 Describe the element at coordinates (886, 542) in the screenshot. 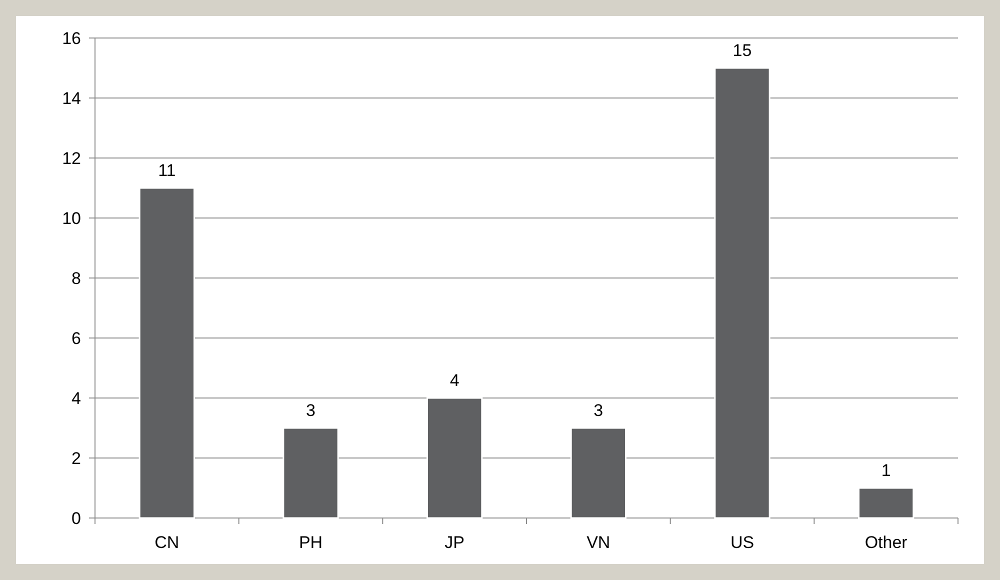

I see `x-tick-label: Other` at that location.